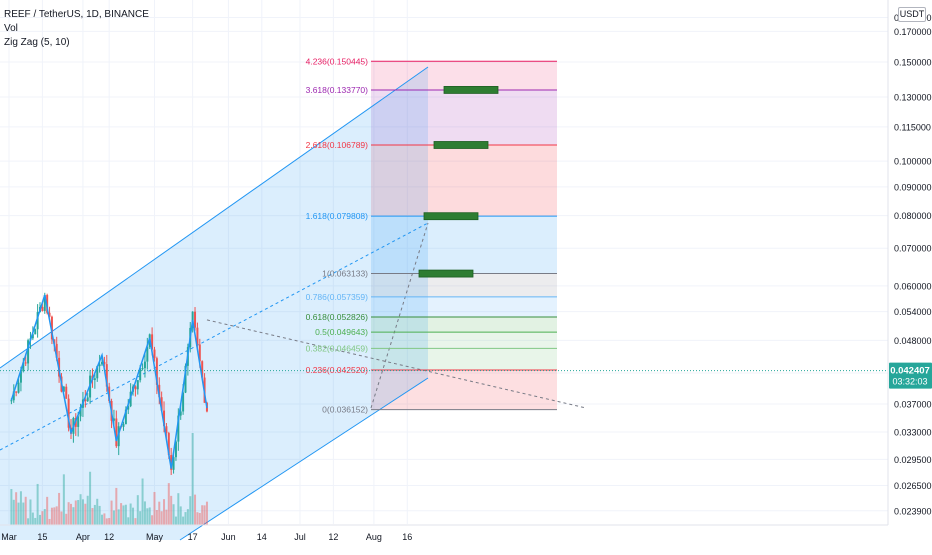 The height and width of the screenshot is (555, 932). Describe the element at coordinates (76, 14) in the screenshot. I see `symbol-title: REEF / TetherUS, 1D, BINANCE` at that location.